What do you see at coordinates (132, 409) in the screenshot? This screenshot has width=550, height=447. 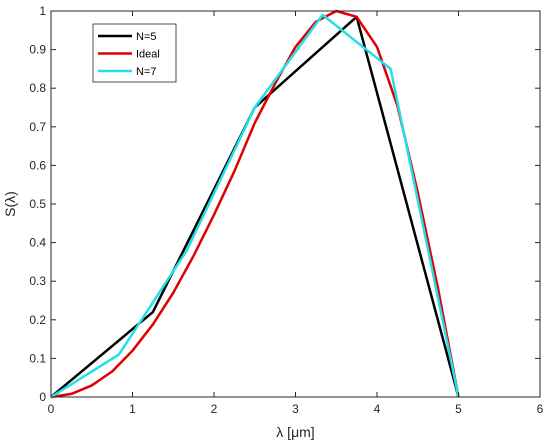 I see `x-tick-label: 1` at bounding box center [132, 409].